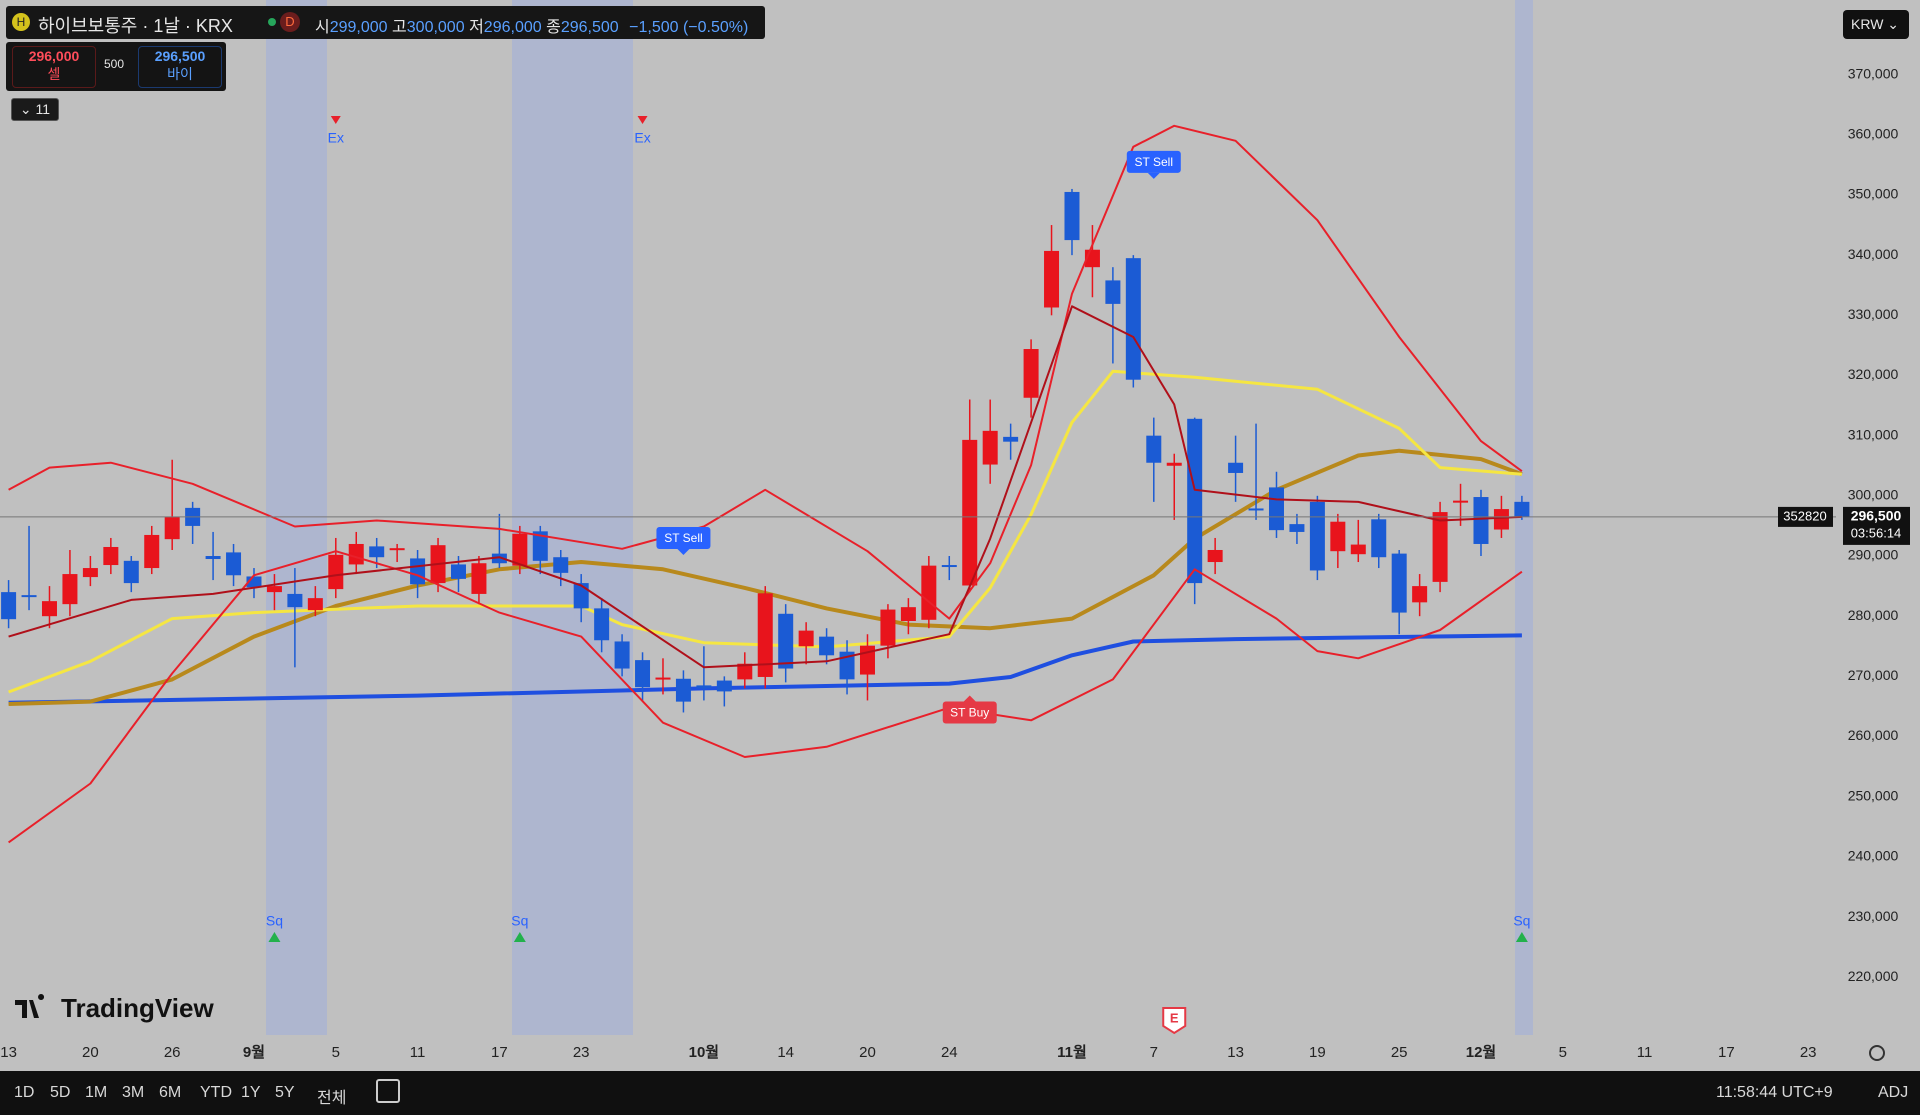 The height and width of the screenshot is (1115, 1920). What do you see at coordinates (24, 1092) in the screenshot?
I see `range-button: 1D` at bounding box center [24, 1092].